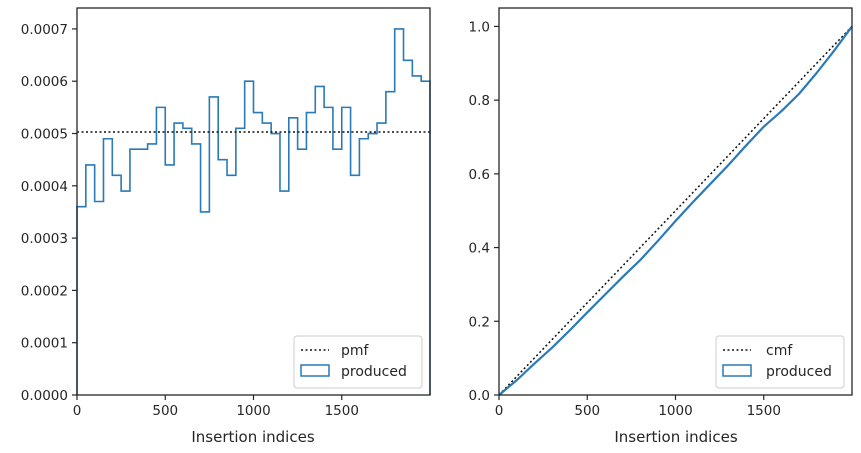  I want to click on pmf-x-tick-label: 500, so click(165, 411).